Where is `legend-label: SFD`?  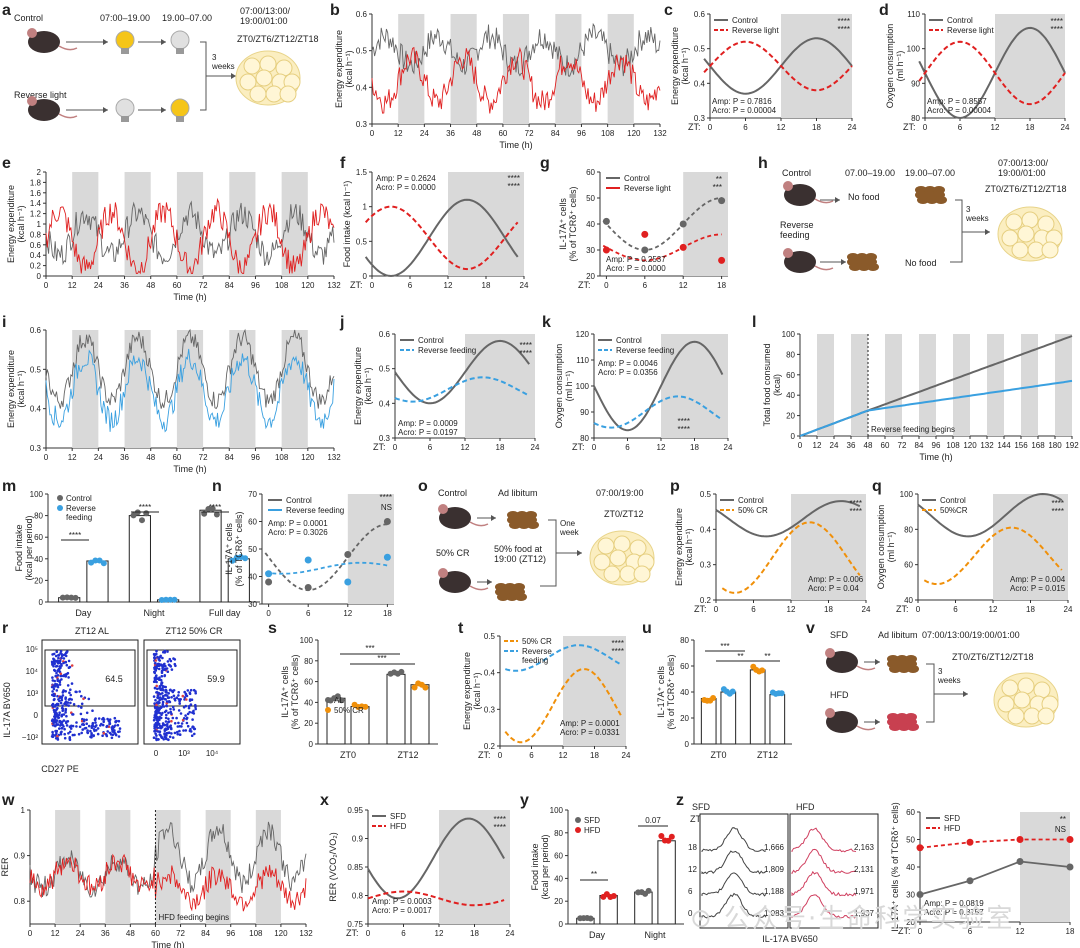
legend-label: SFD is located at coordinates (592, 820).